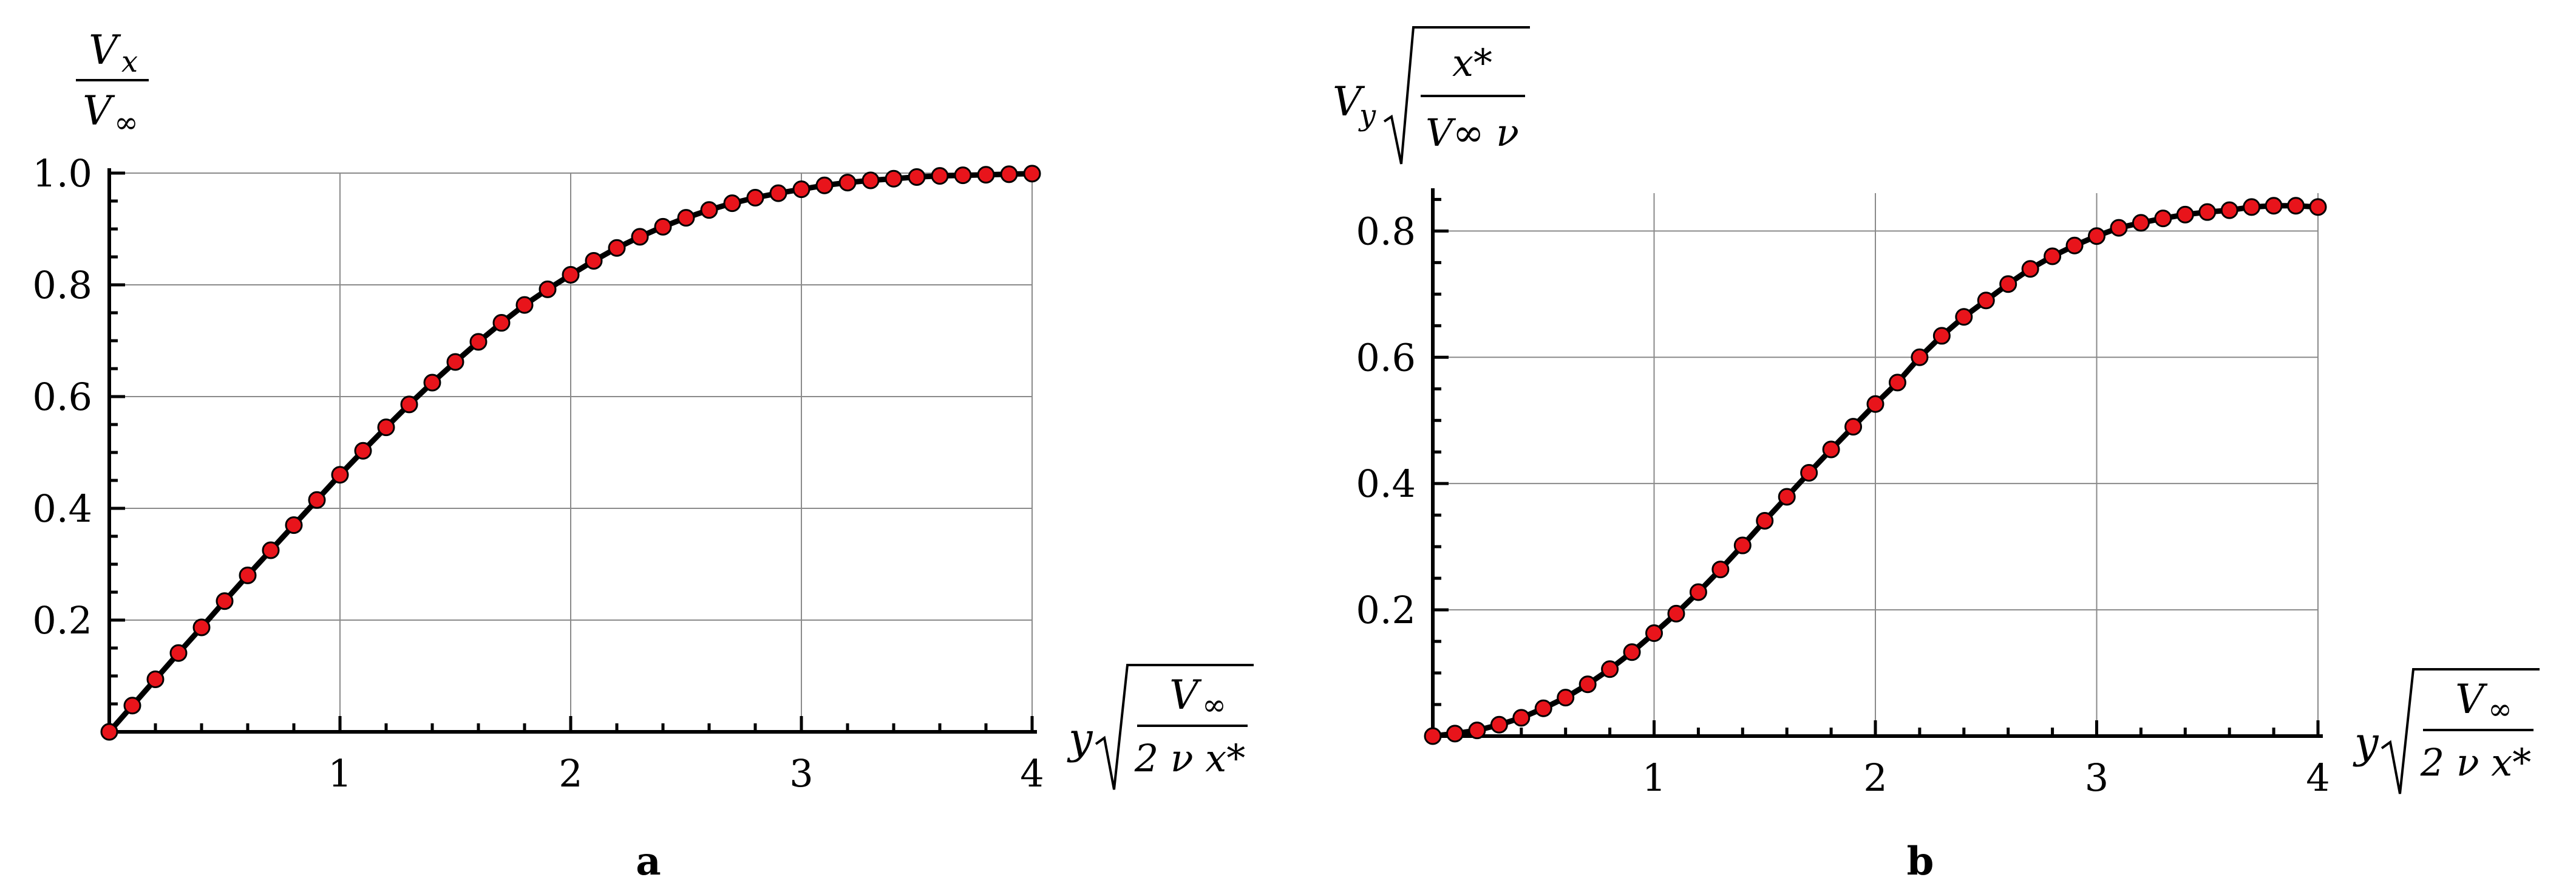 The image size is (2576, 894). I want to click on y-label-num-sub: x, so click(129, 62).